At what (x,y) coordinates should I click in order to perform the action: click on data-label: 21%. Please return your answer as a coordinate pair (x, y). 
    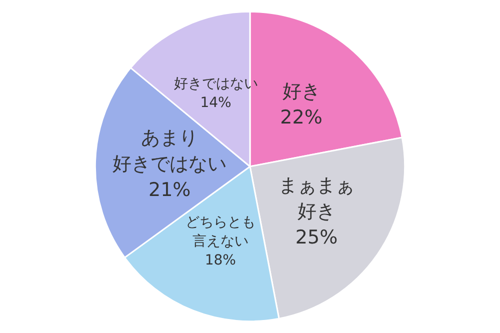
    Looking at the image, I should click on (169, 189).